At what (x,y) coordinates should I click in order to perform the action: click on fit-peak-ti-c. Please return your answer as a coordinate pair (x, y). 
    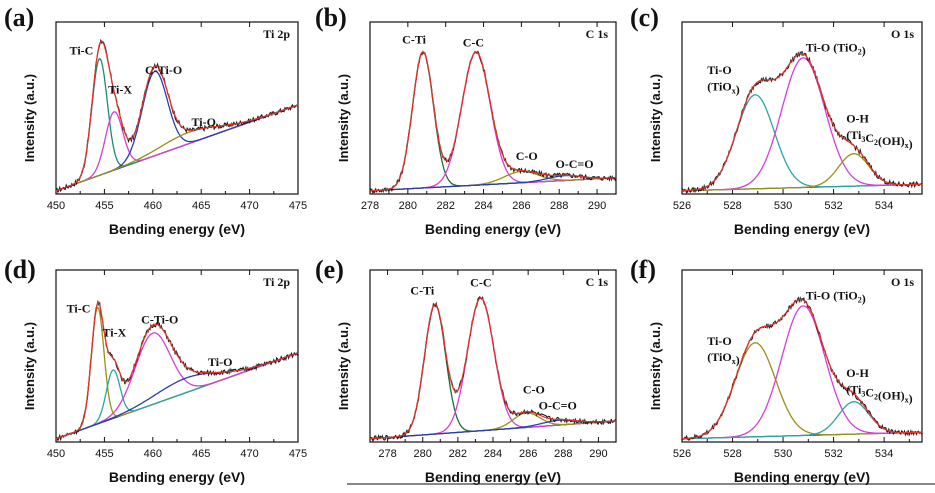
    Looking at the image, I should click on (177, 124).